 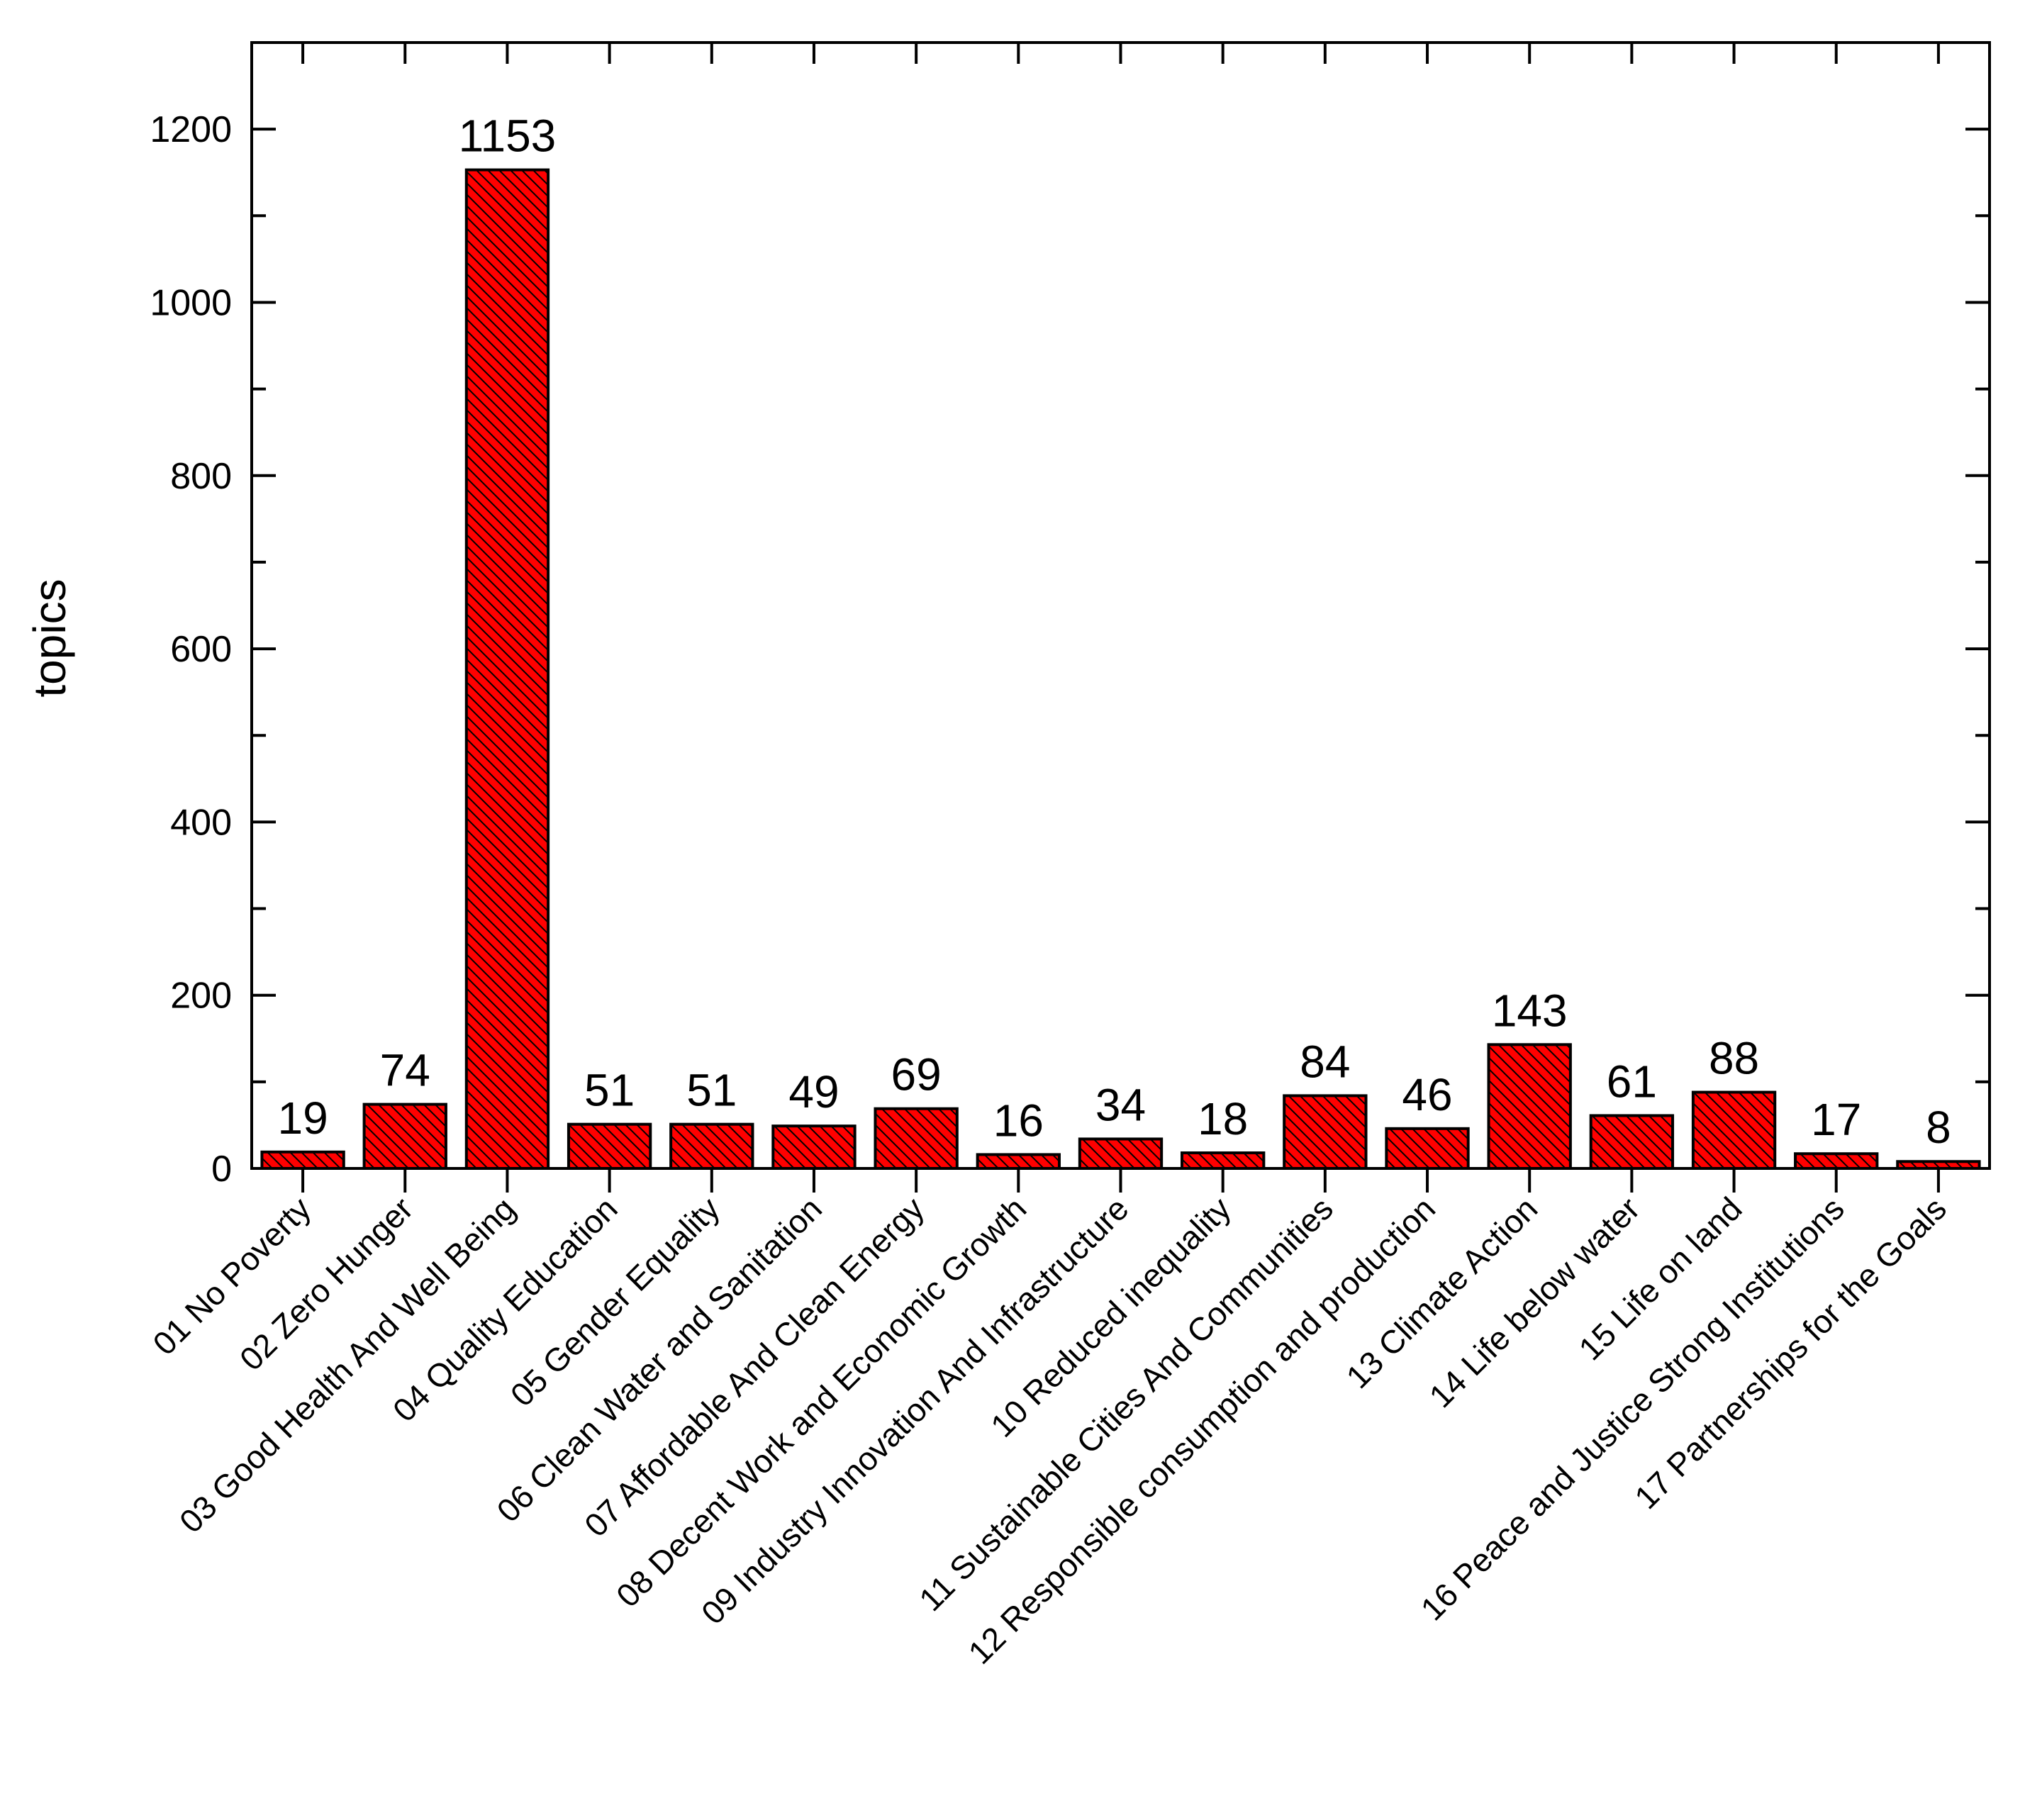 What do you see at coordinates (1734, 1058) in the screenshot?
I see `data-label: 88` at bounding box center [1734, 1058].